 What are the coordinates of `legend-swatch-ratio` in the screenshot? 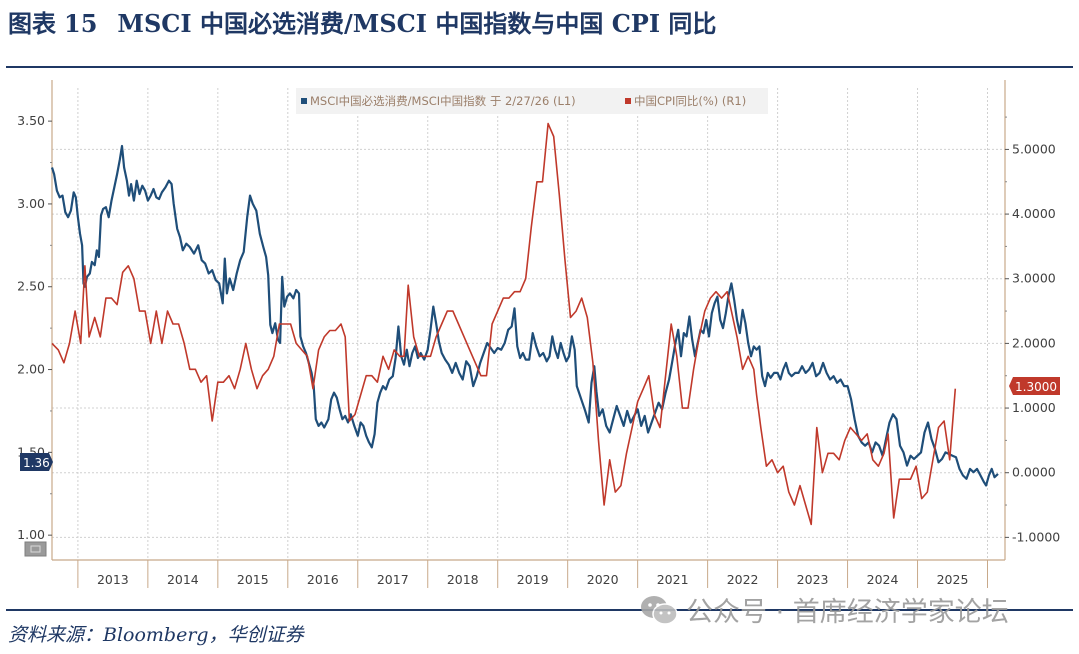 It's located at (304, 101).